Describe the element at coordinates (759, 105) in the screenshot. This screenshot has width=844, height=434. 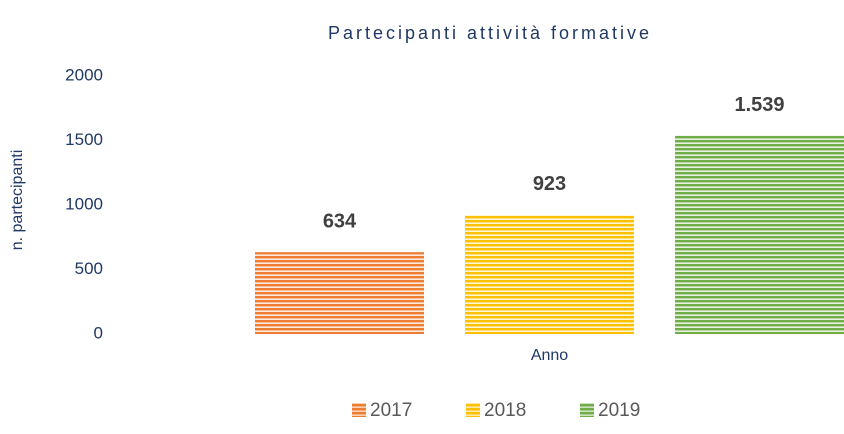
I see `data-label: 1.539` at that location.